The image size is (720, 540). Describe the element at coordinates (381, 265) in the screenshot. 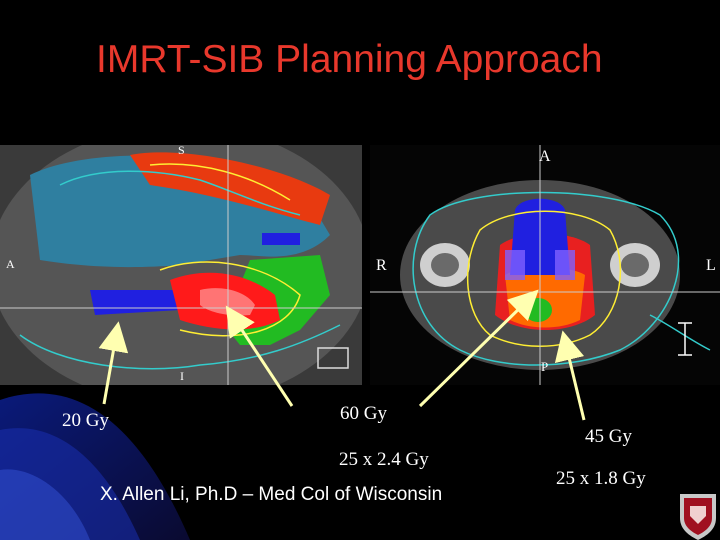

I see `axial-right-letter: R` at that location.